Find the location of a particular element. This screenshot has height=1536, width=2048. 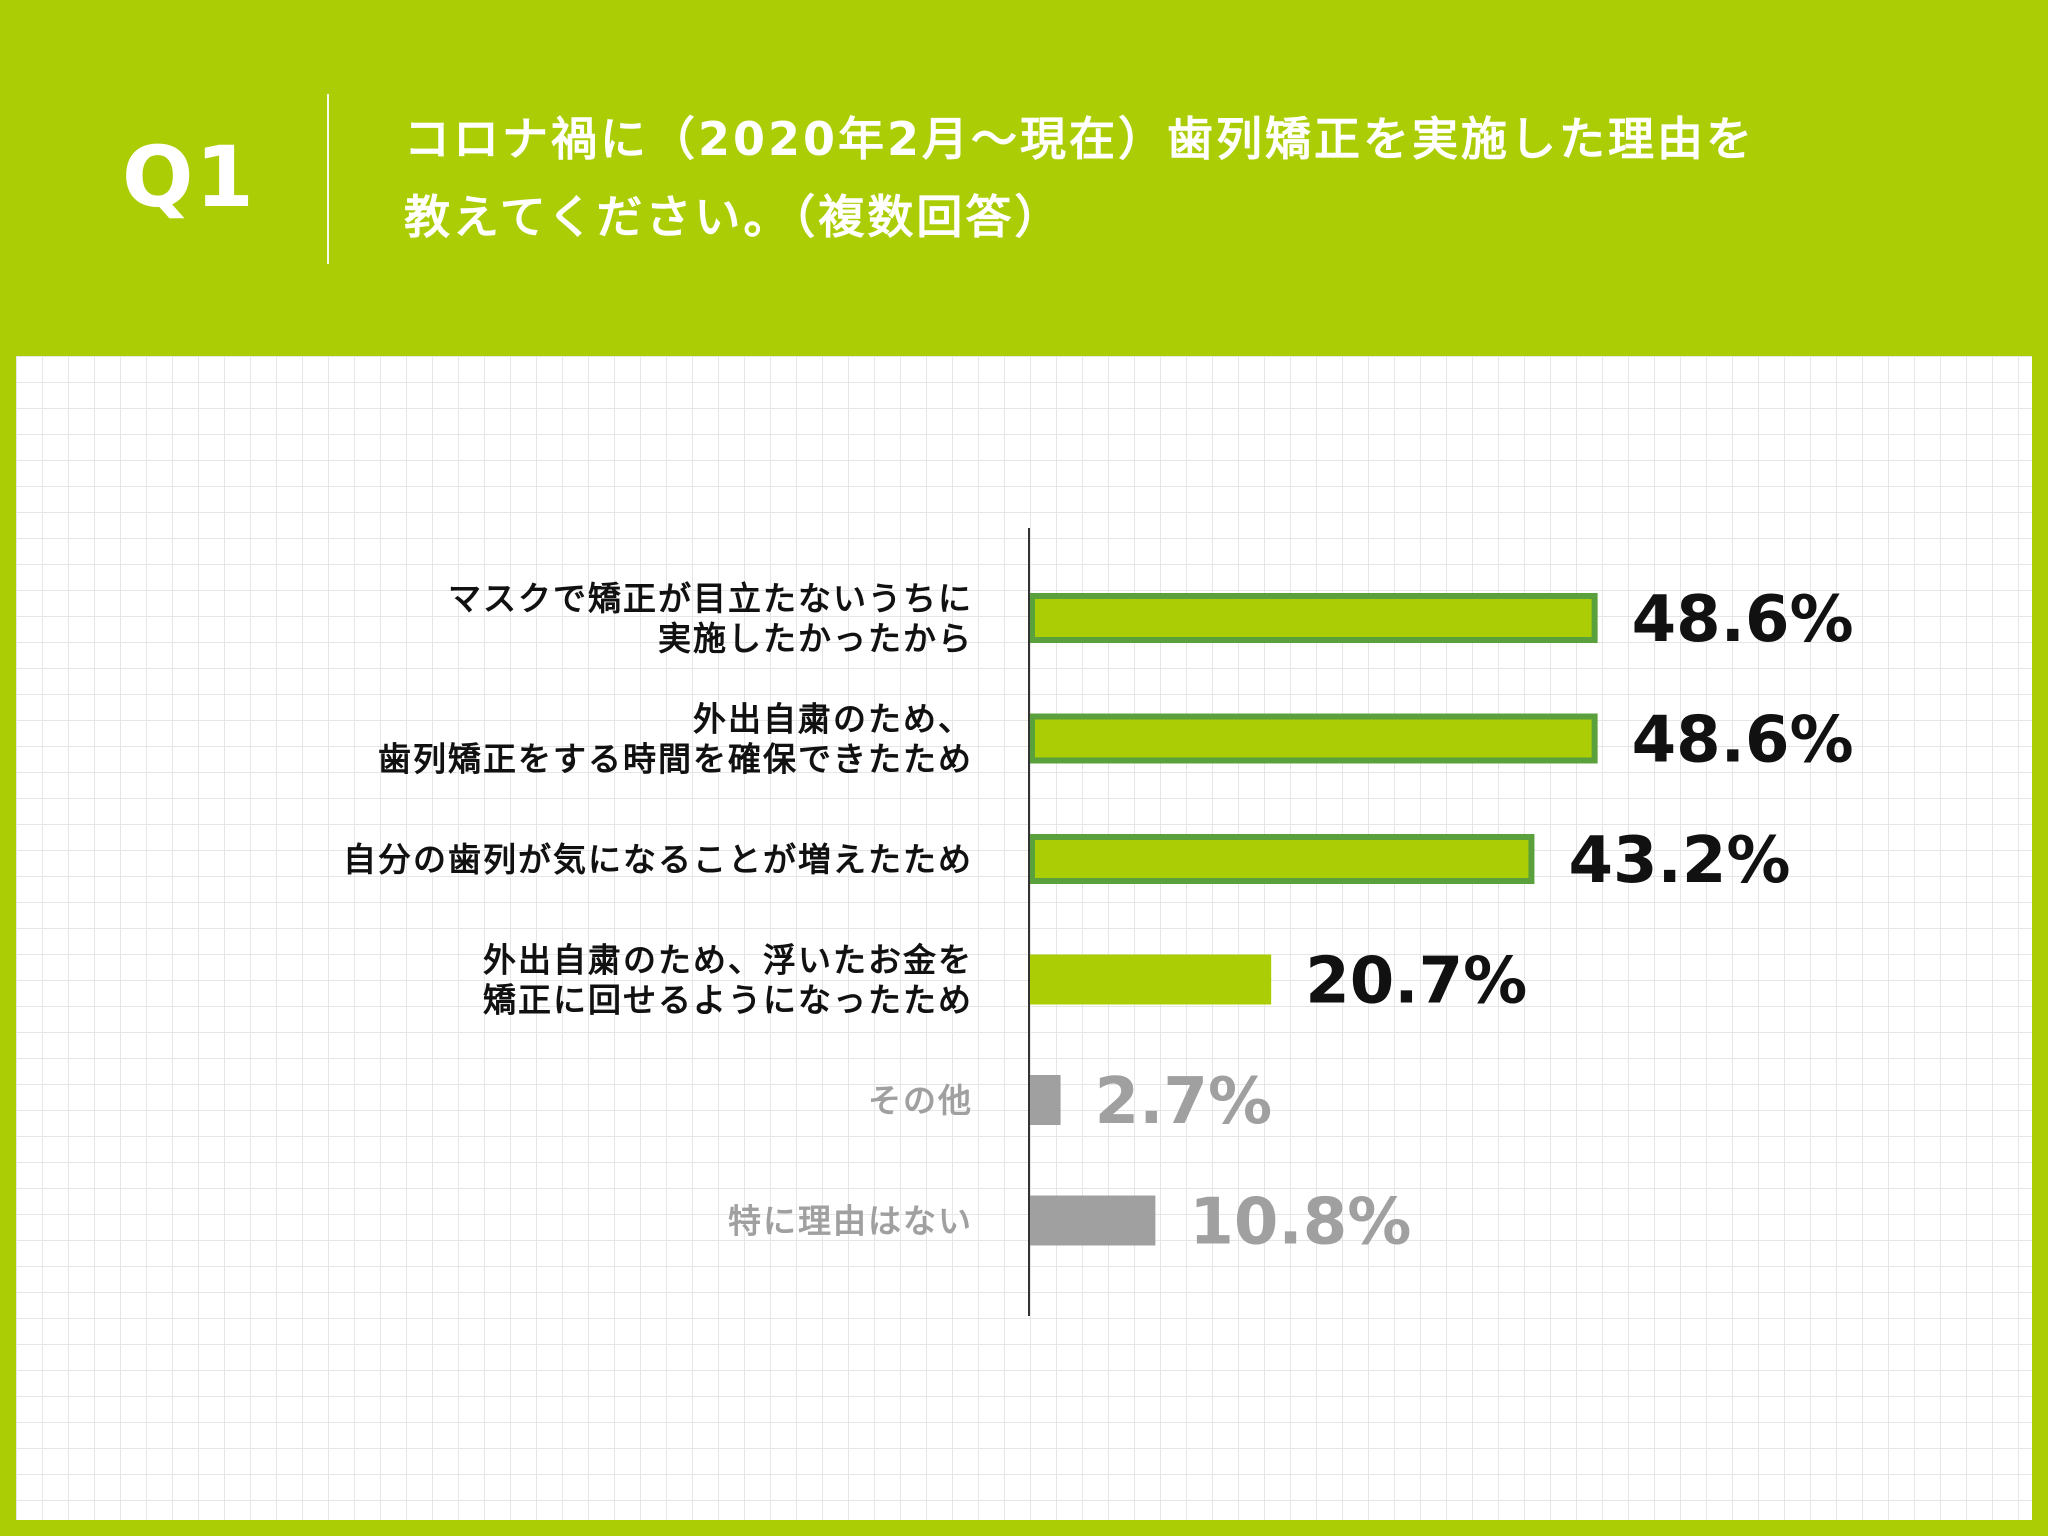

value-label-2: 43.2% is located at coordinates (1679, 861).